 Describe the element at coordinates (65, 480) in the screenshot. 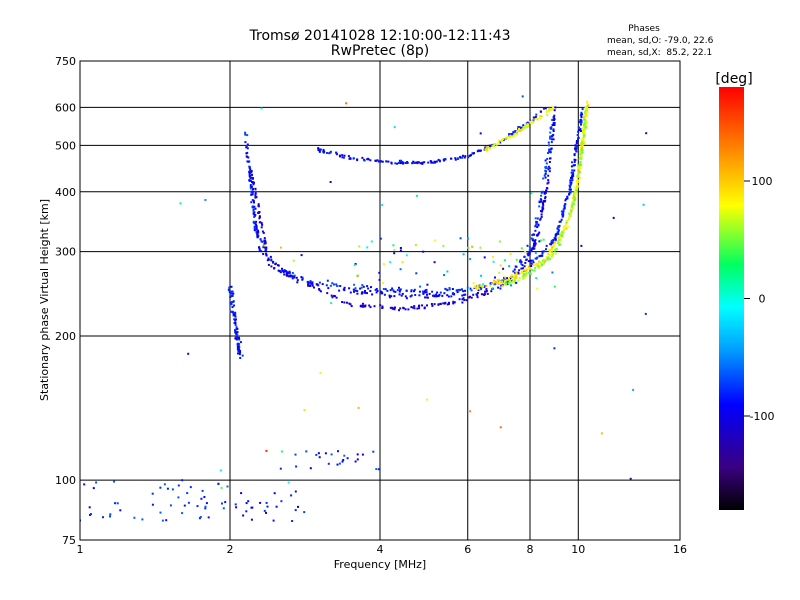

I see `y-tick-label: 100` at that location.